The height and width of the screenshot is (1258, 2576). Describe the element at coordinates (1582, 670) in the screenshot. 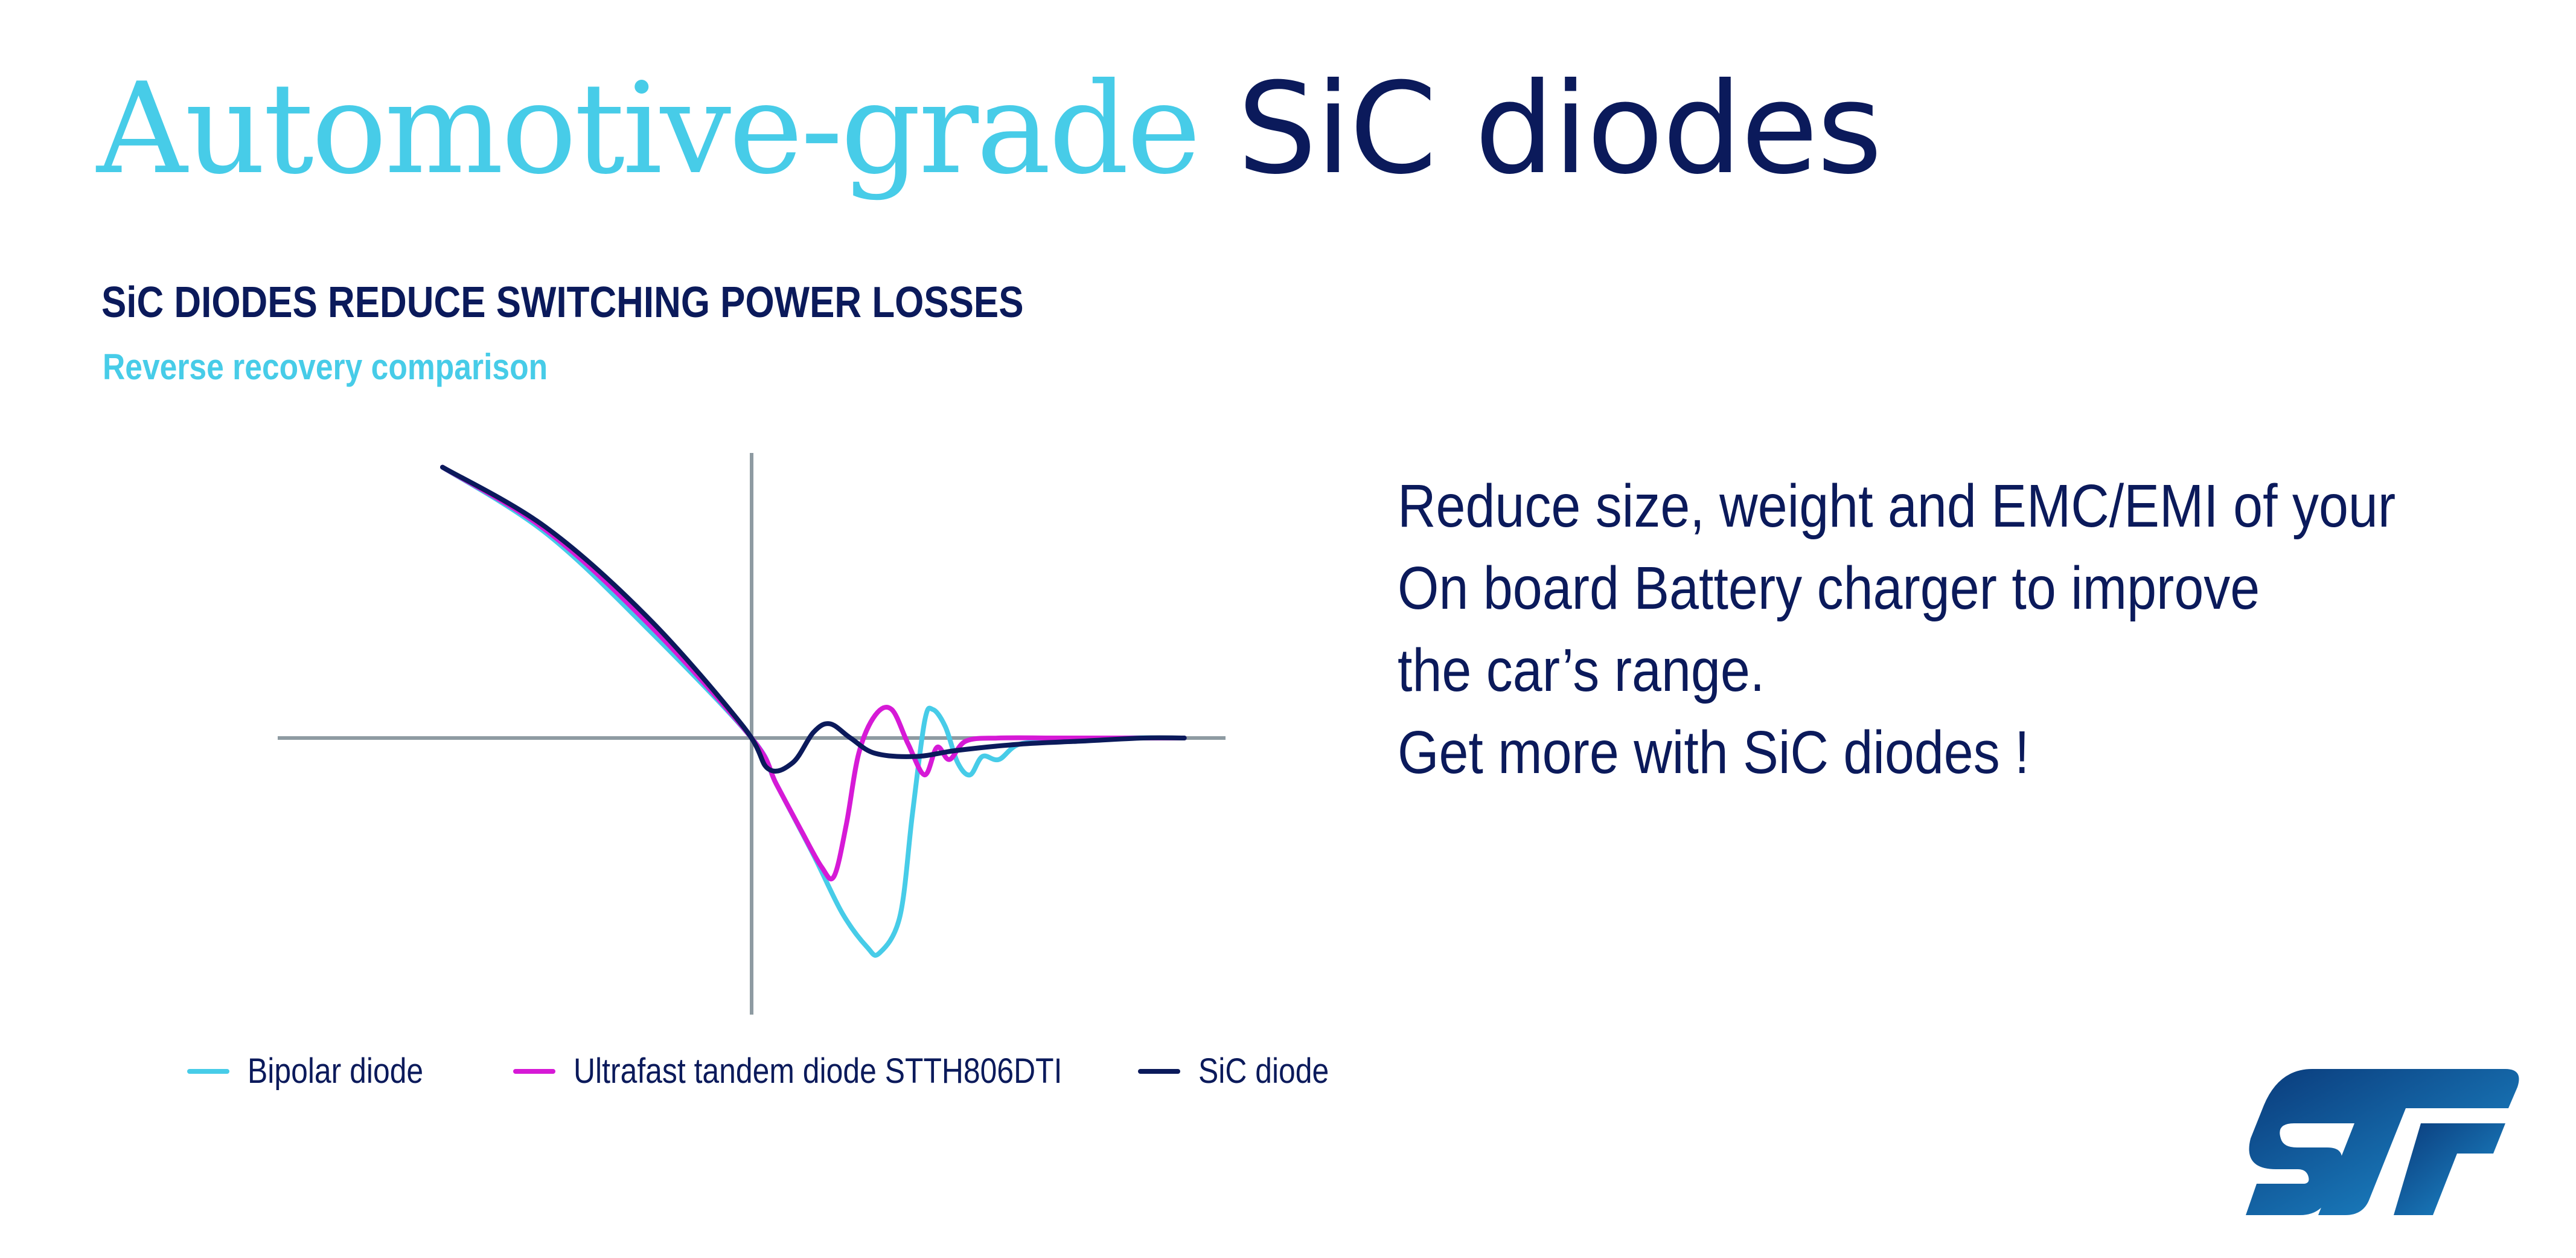

I see `message-line-3: the car’s range.` at that location.